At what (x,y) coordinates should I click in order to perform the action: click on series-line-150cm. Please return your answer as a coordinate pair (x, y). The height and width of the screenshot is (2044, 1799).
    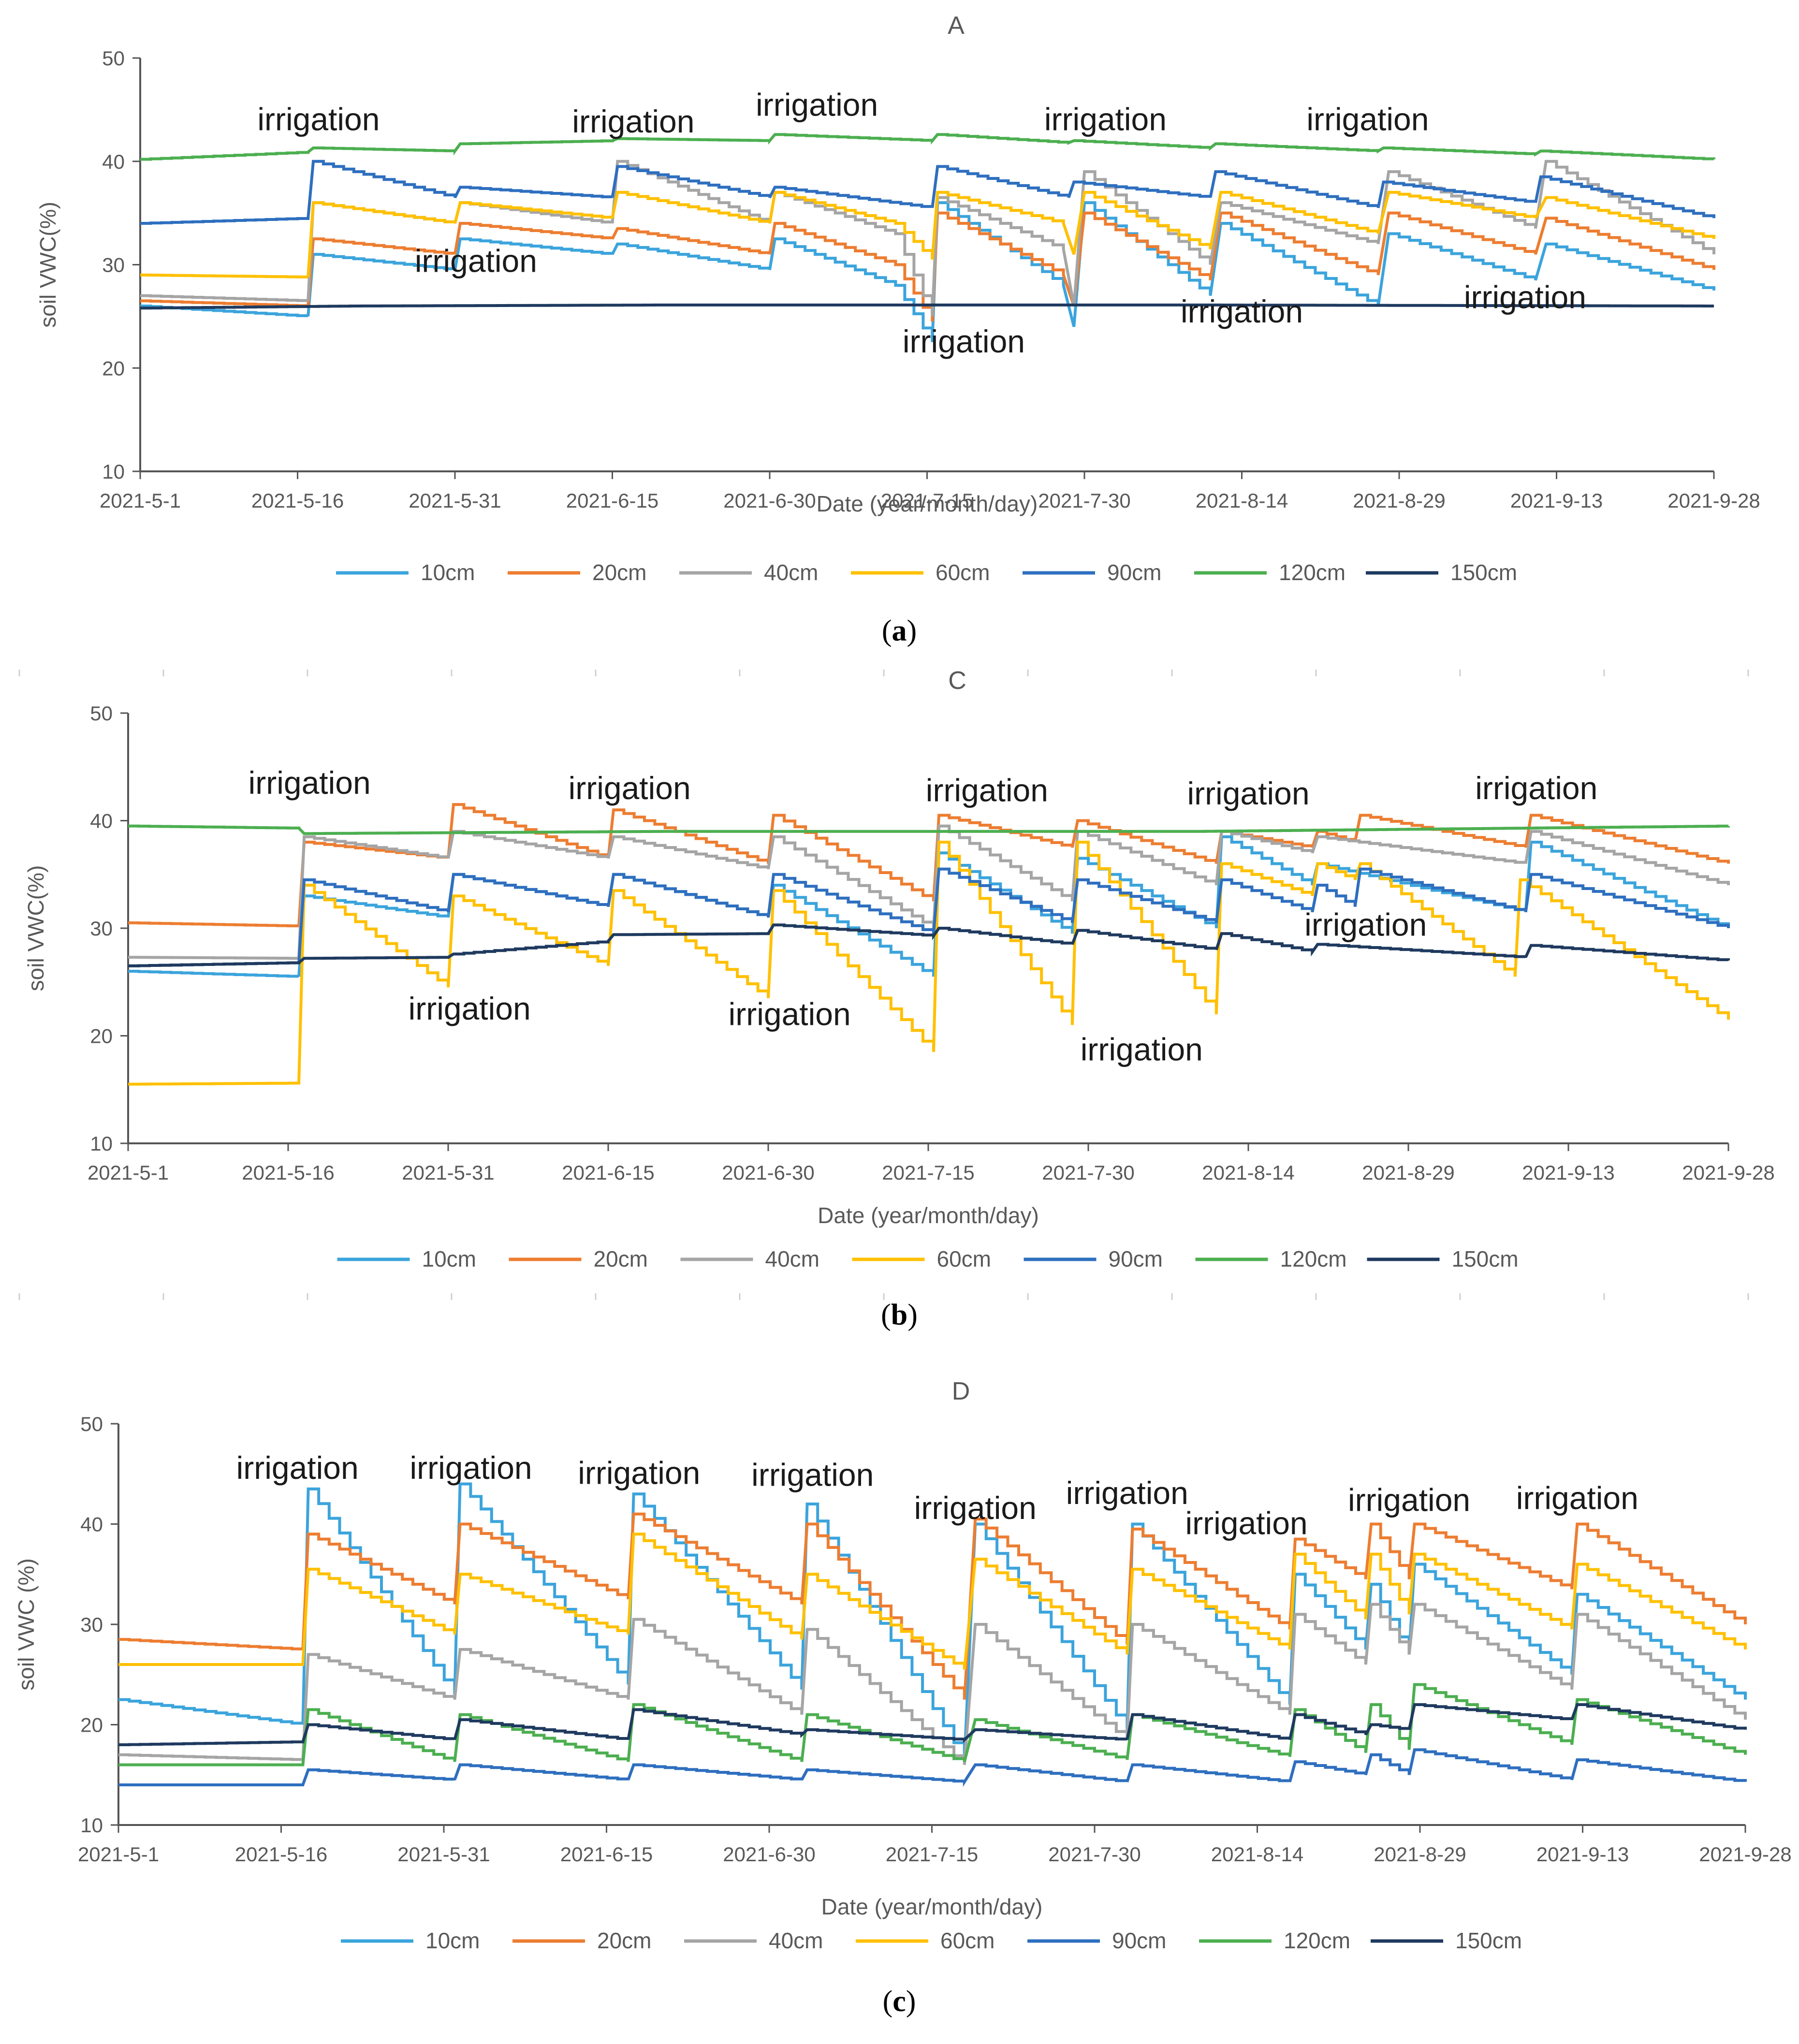
    Looking at the image, I should click on (933, 1724).